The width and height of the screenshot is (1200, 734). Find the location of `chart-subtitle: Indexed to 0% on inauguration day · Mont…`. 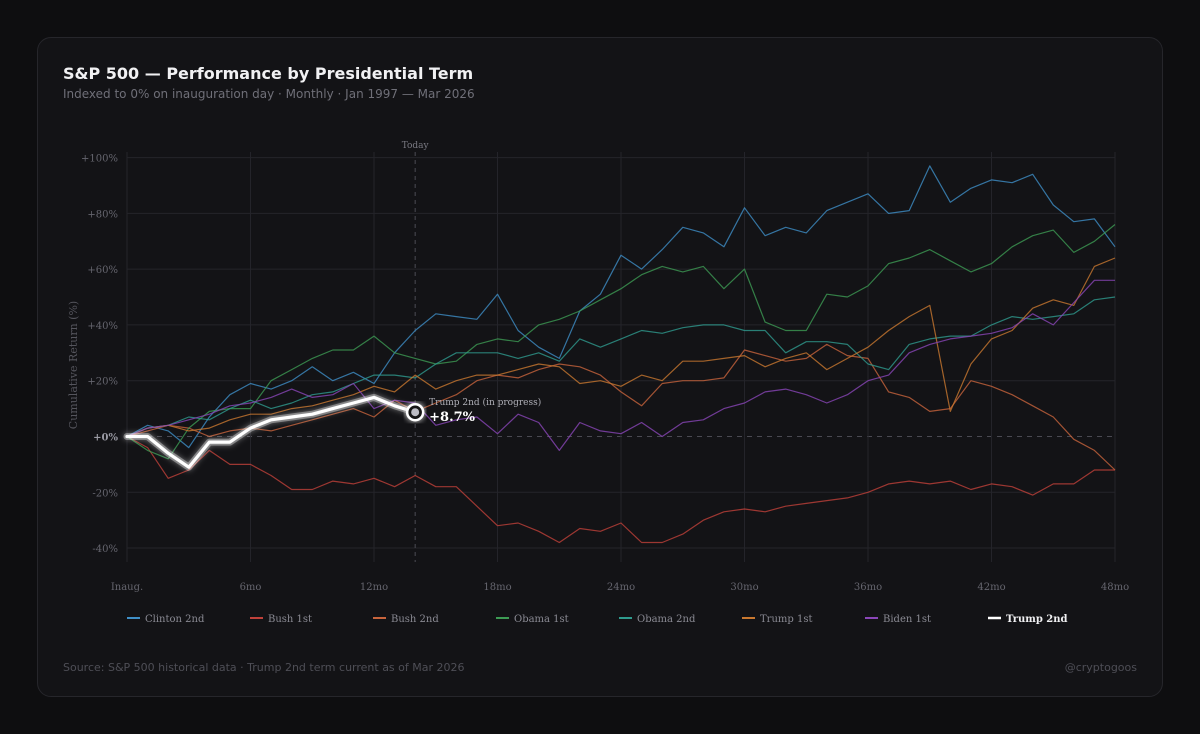

chart-subtitle: Indexed to 0% on inauguration day · Mont… is located at coordinates (269, 94).